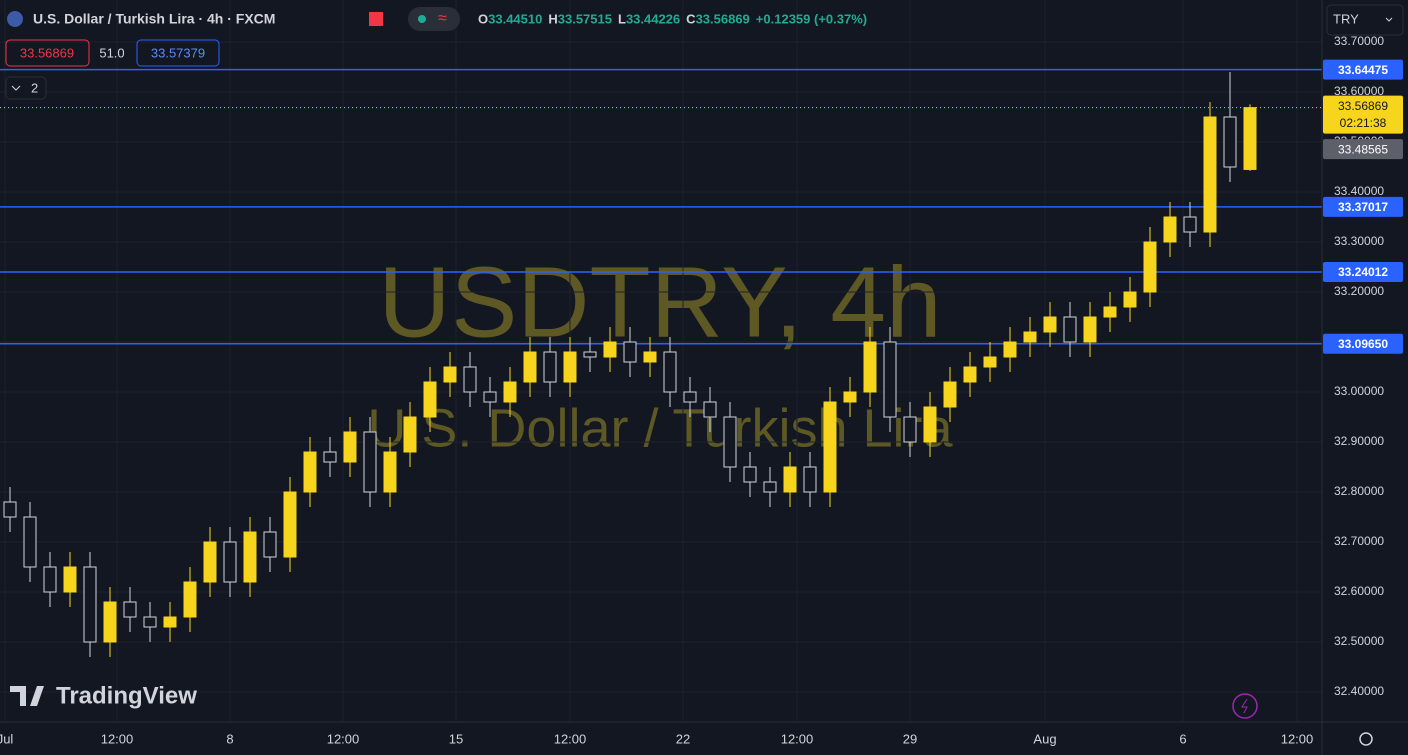  Describe the element at coordinates (552, 18) in the screenshot. I see `ohlc-key: H` at that location.